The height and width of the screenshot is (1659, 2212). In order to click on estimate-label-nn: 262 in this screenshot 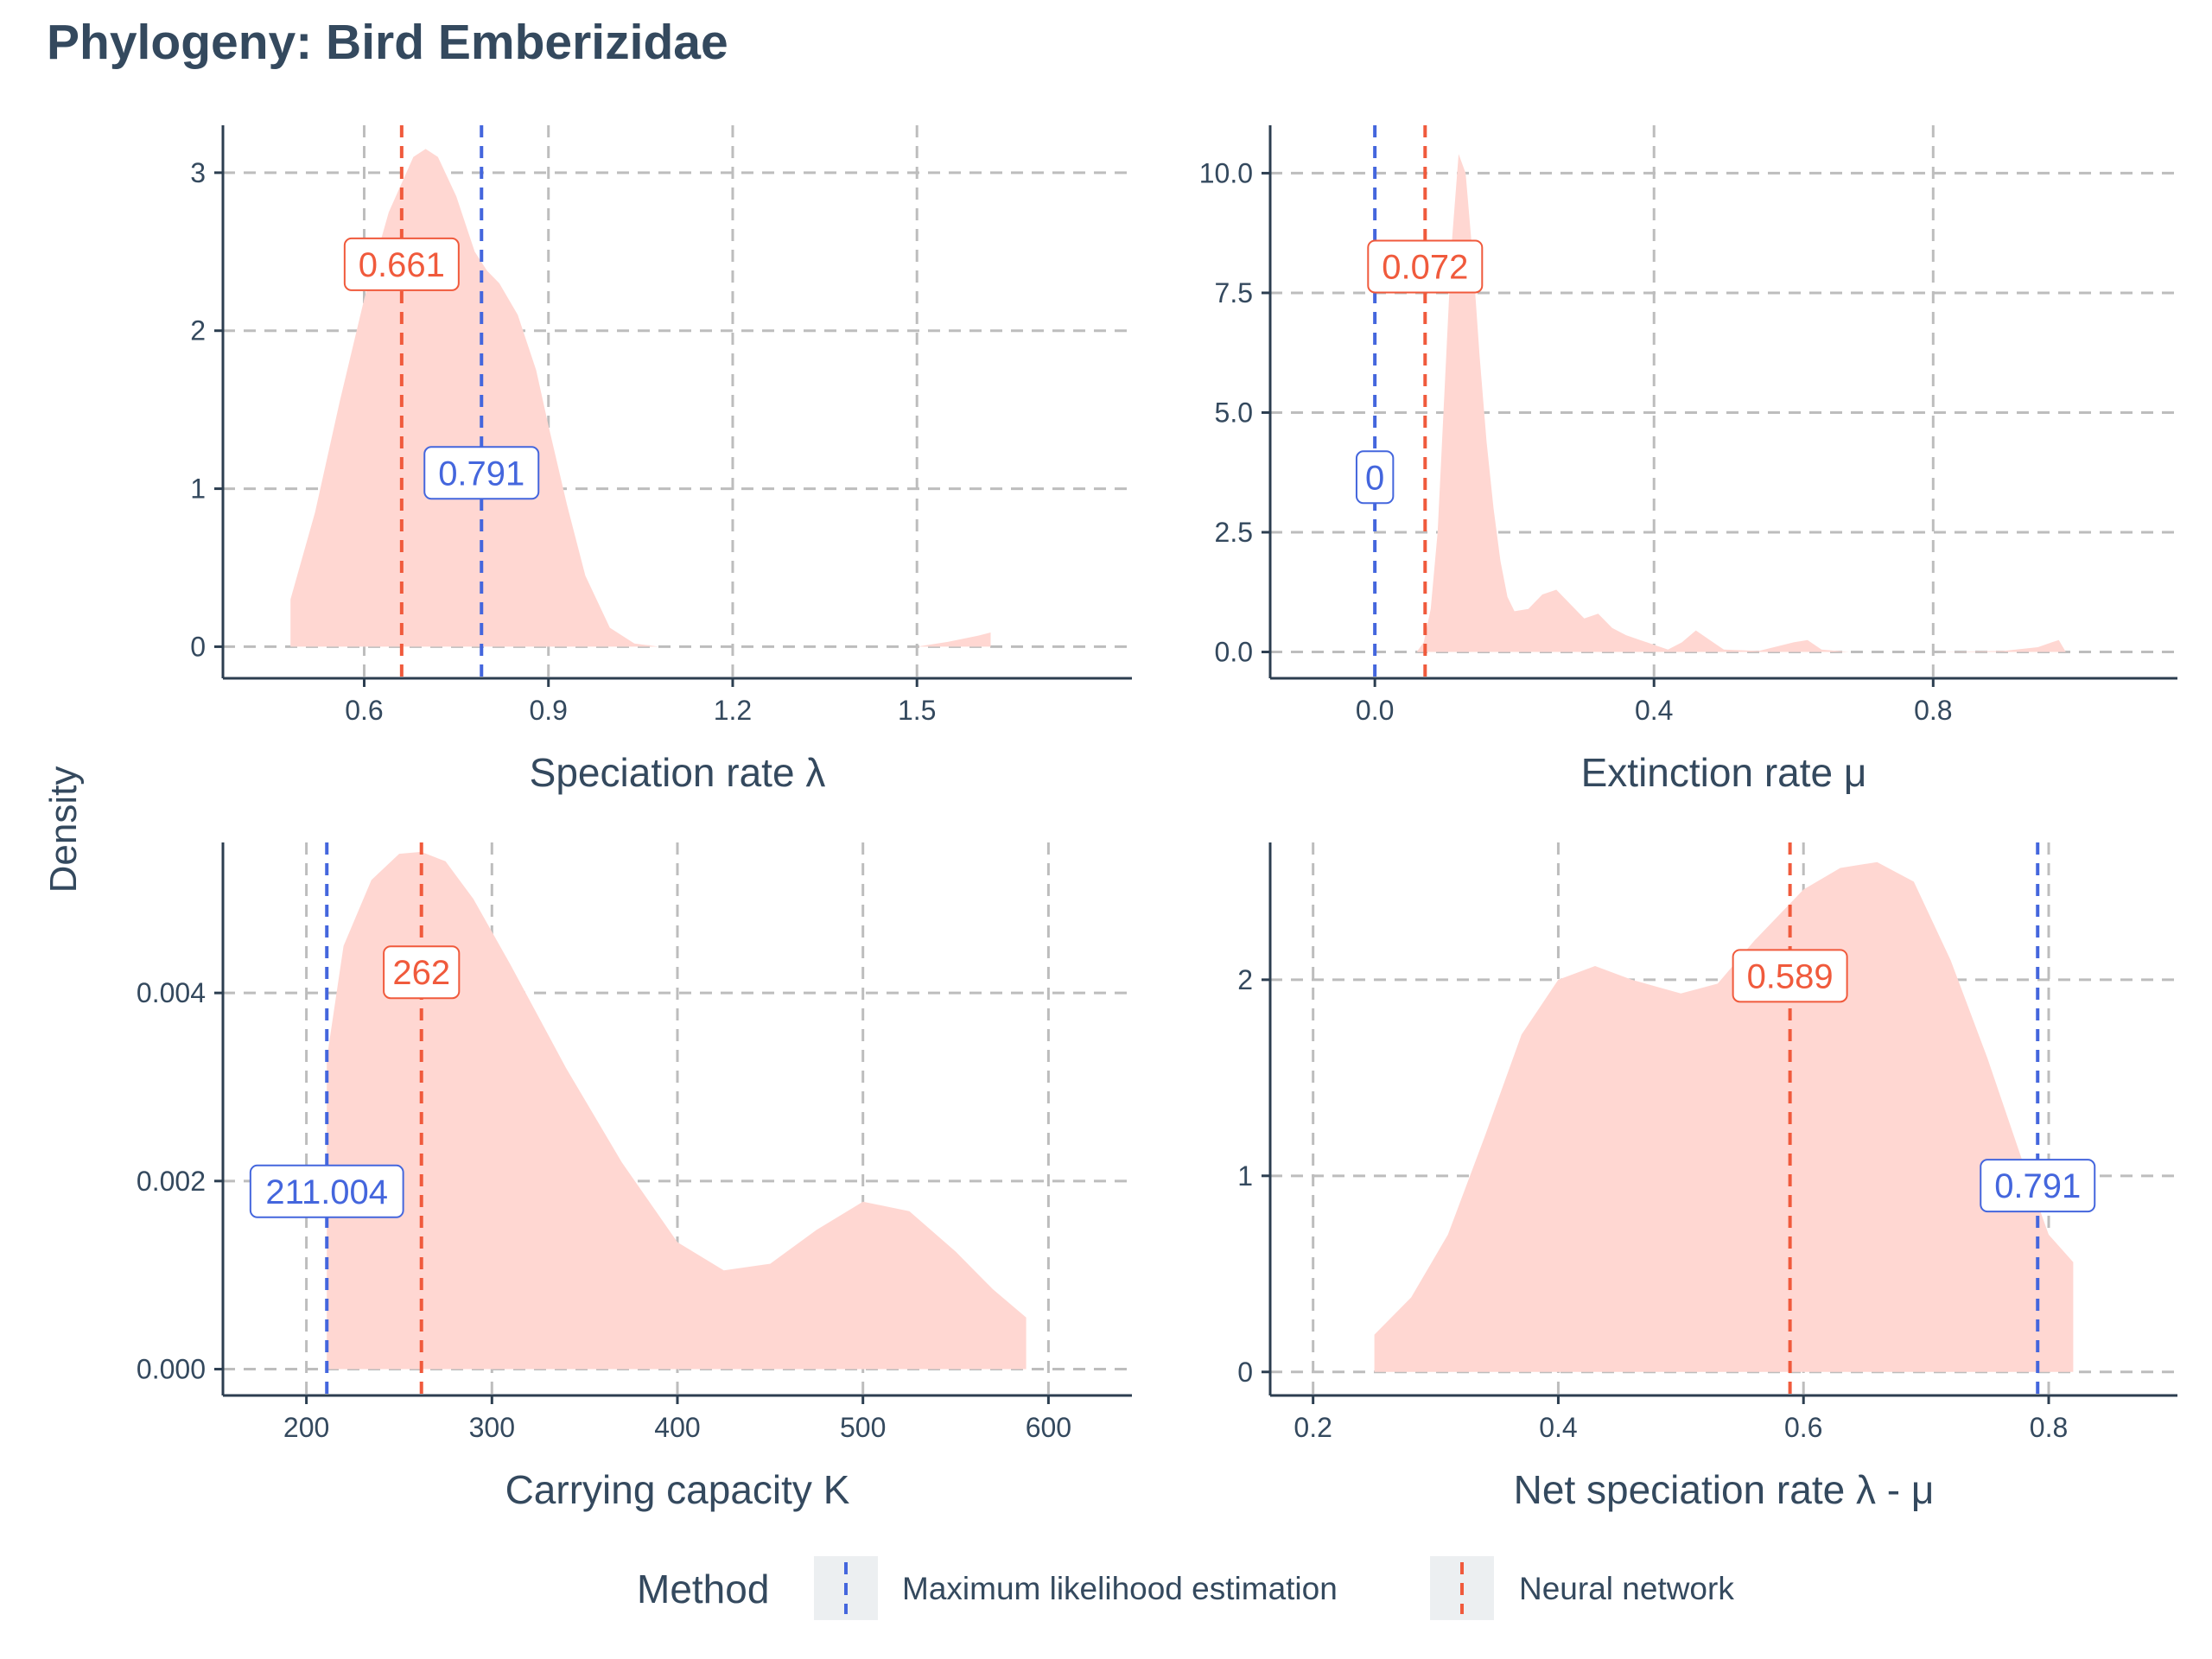, I will do `click(421, 973)`.